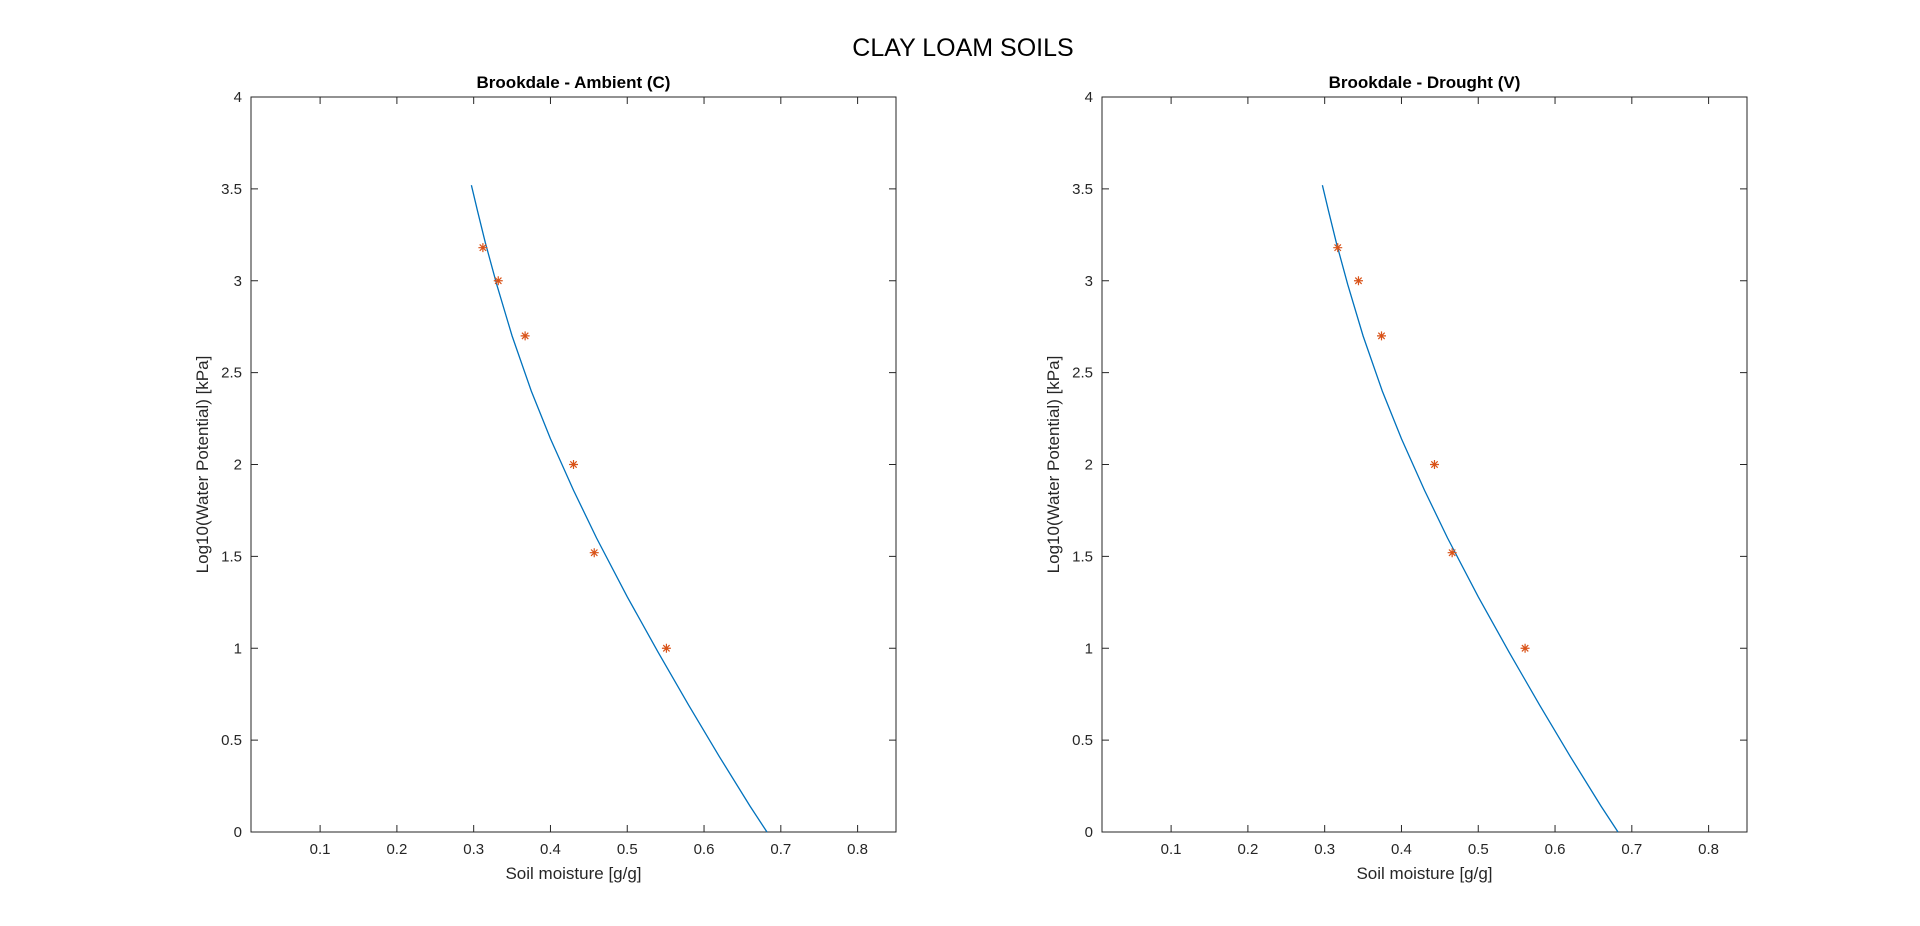 The height and width of the screenshot is (926, 1920). Describe the element at coordinates (1425, 82) in the screenshot. I see `axes-title: Brookdale - Drought (V)` at that location.